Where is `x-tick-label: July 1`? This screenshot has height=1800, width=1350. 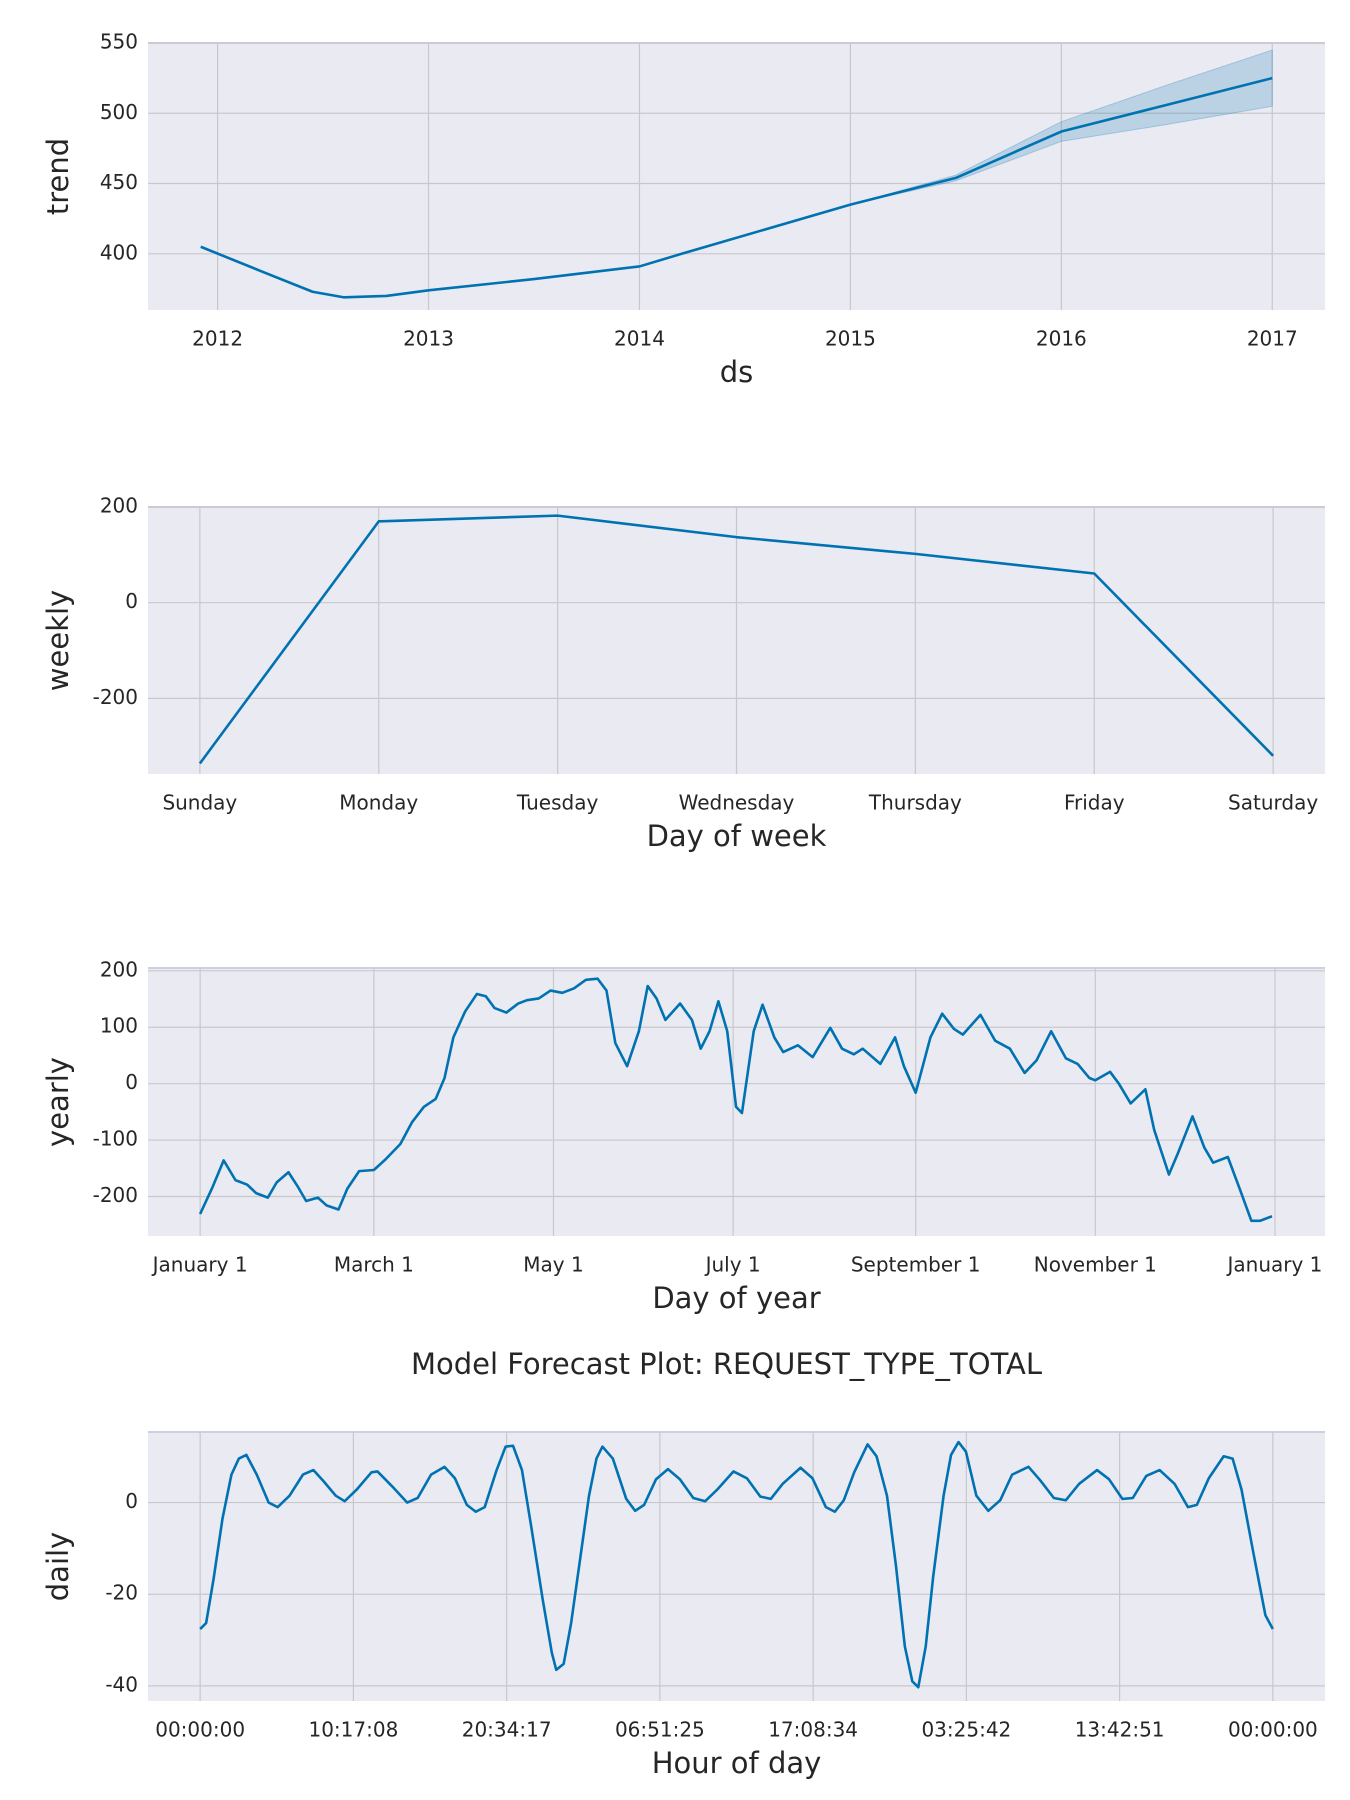
x-tick-label: July 1 is located at coordinates (732, 1265).